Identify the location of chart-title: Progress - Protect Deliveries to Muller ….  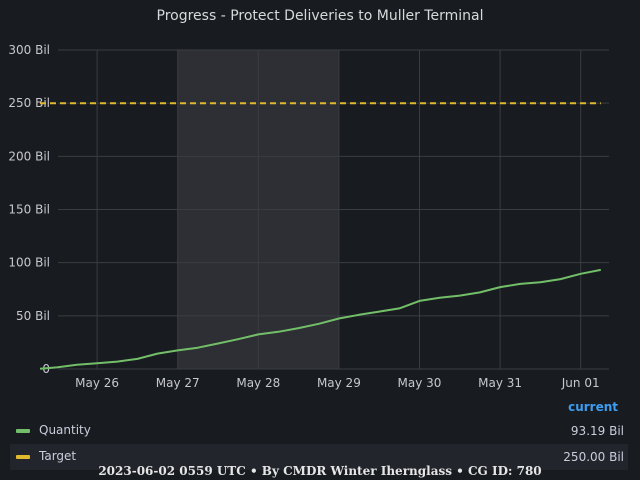
(320, 16).